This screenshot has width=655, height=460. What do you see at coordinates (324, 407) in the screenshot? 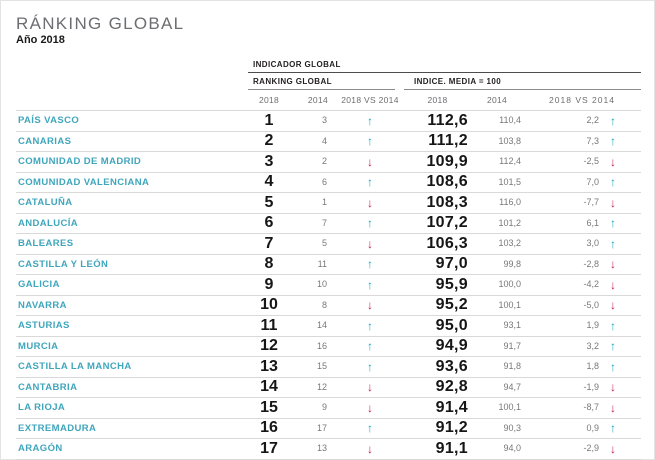
I see `rank-2014-value: 9` at bounding box center [324, 407].